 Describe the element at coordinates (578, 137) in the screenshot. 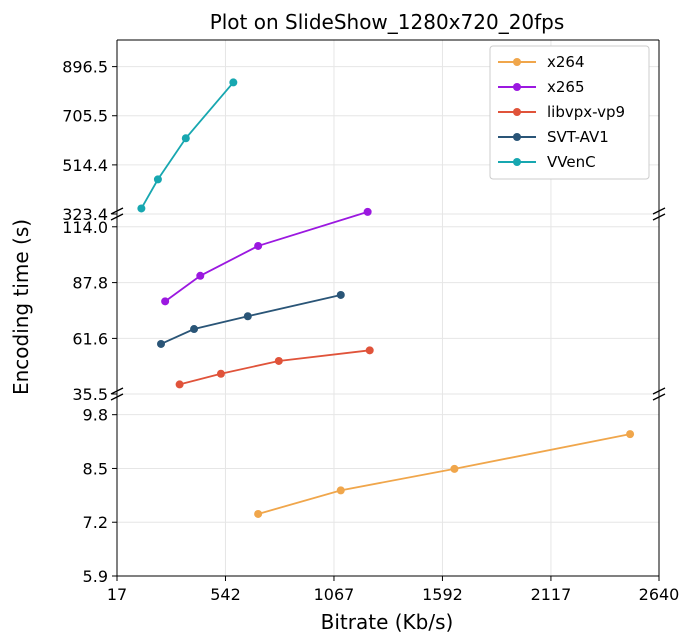

I see `legend-label: SVT-AV1` at that location.